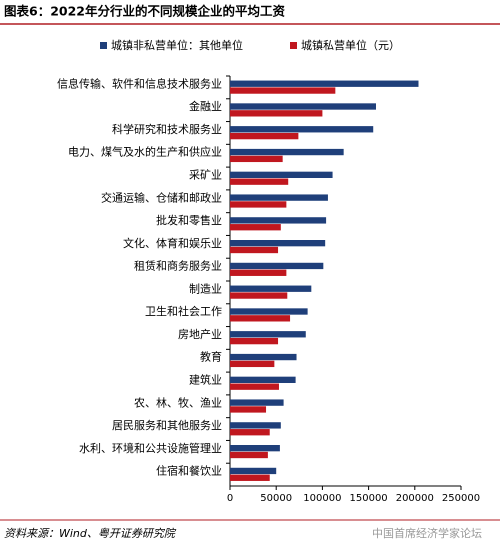  Describe the element at coordinates (172, 243) in the screenshot. I see `y-tick-label: 文化、体育和娱乐业` at that location.